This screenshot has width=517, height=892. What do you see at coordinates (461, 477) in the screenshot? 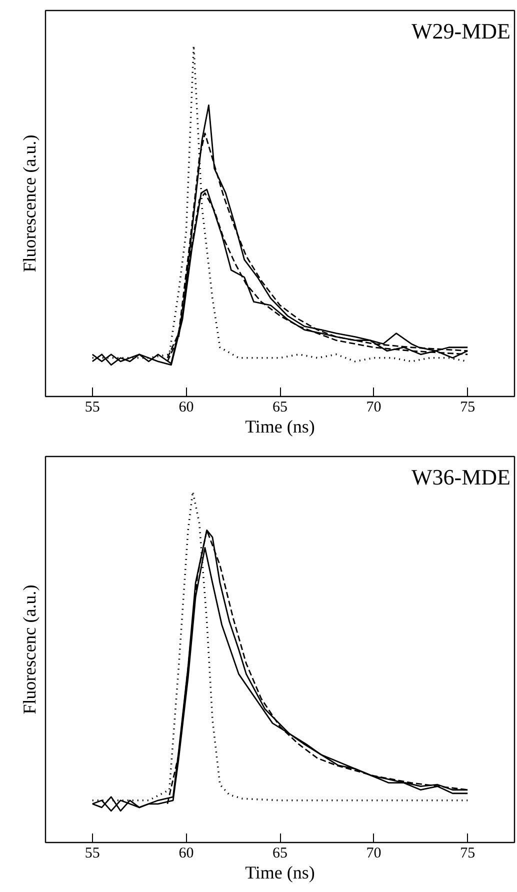
I see `chart-title: W36-MDE` at bounding box center [461, 477].